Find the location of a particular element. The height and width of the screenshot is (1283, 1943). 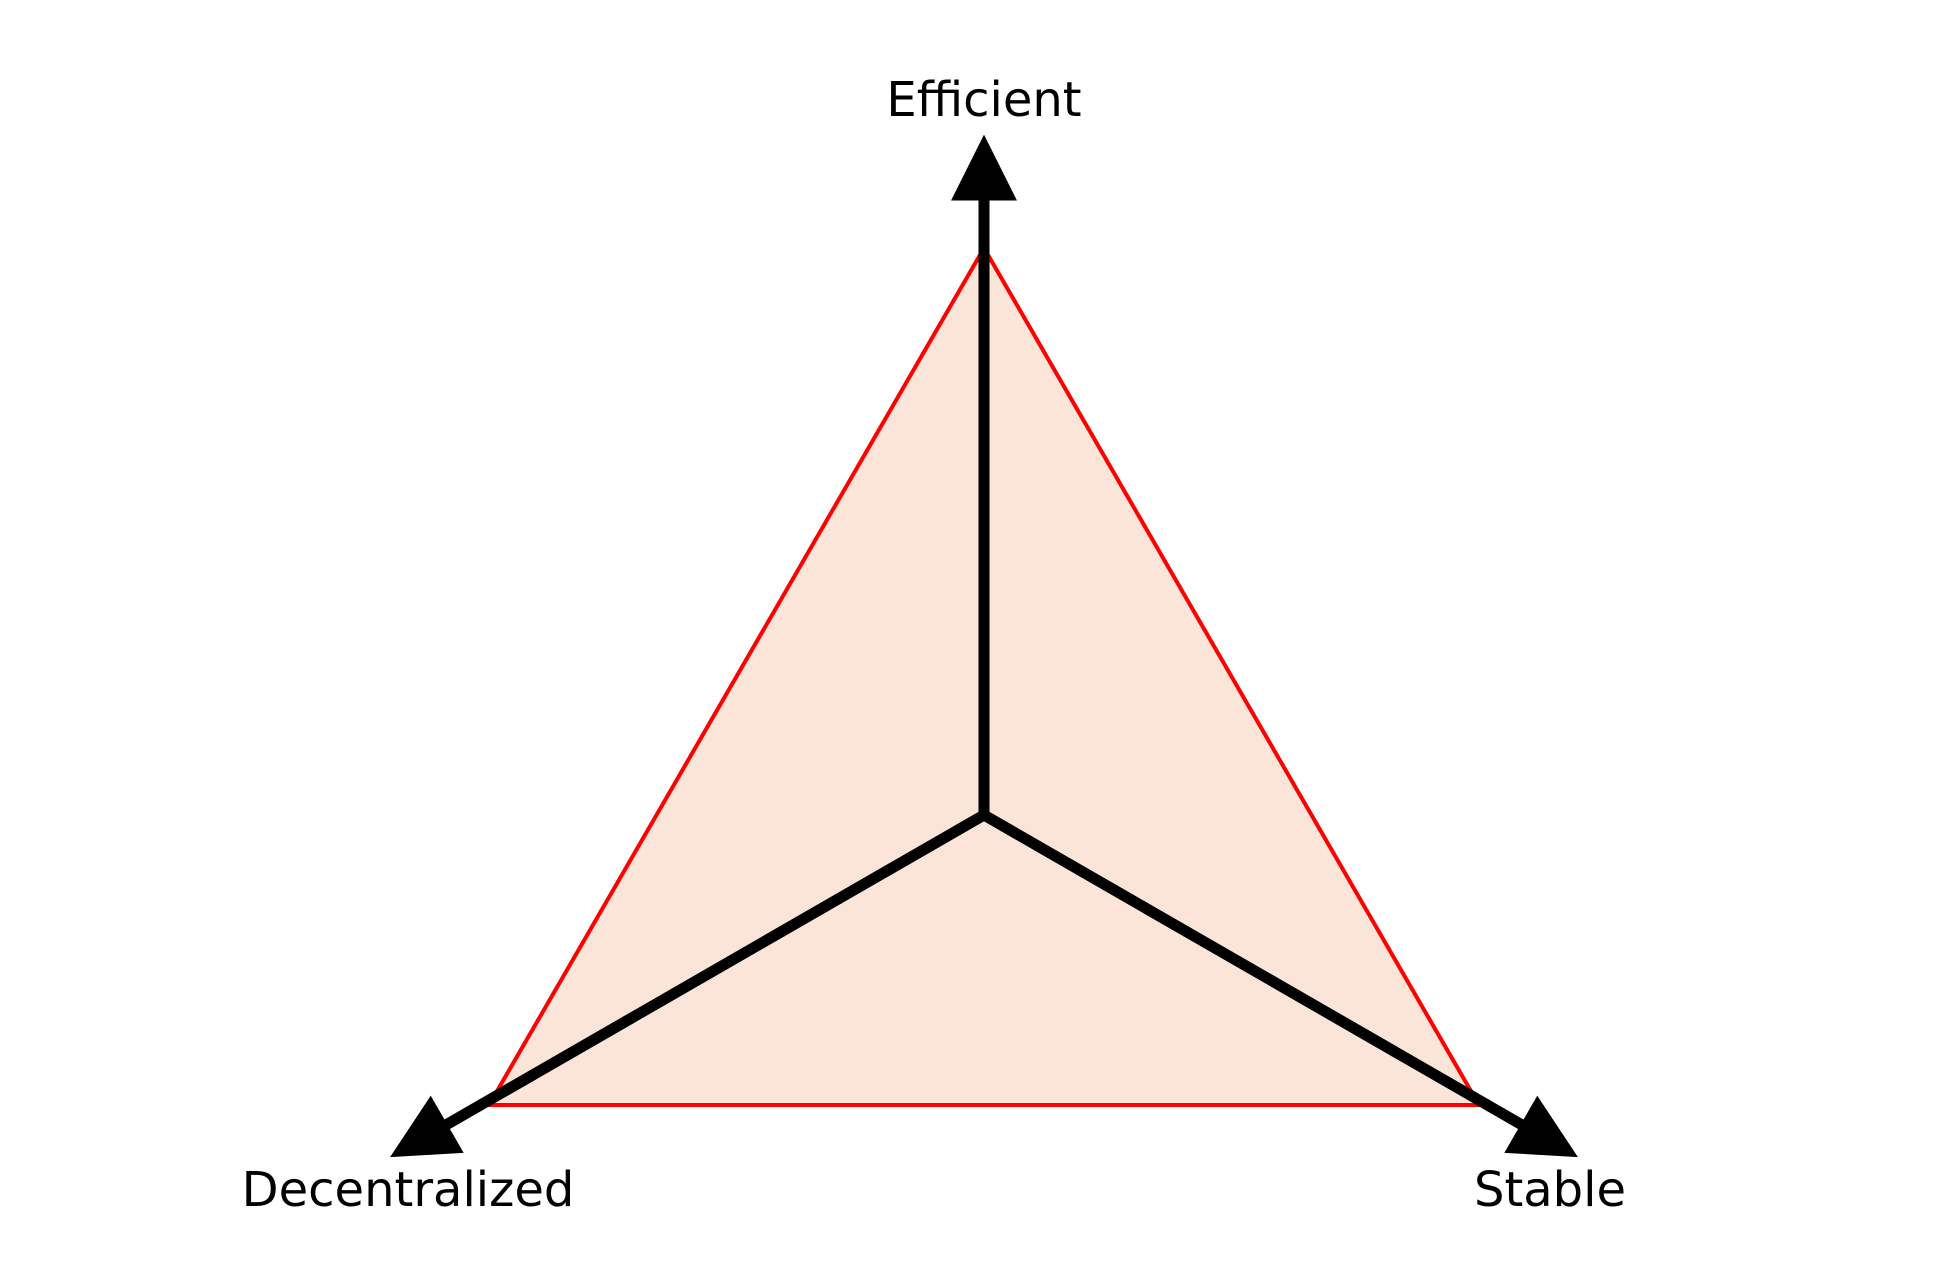

stable-label: Stable is located at coordinates (1550, 1190).